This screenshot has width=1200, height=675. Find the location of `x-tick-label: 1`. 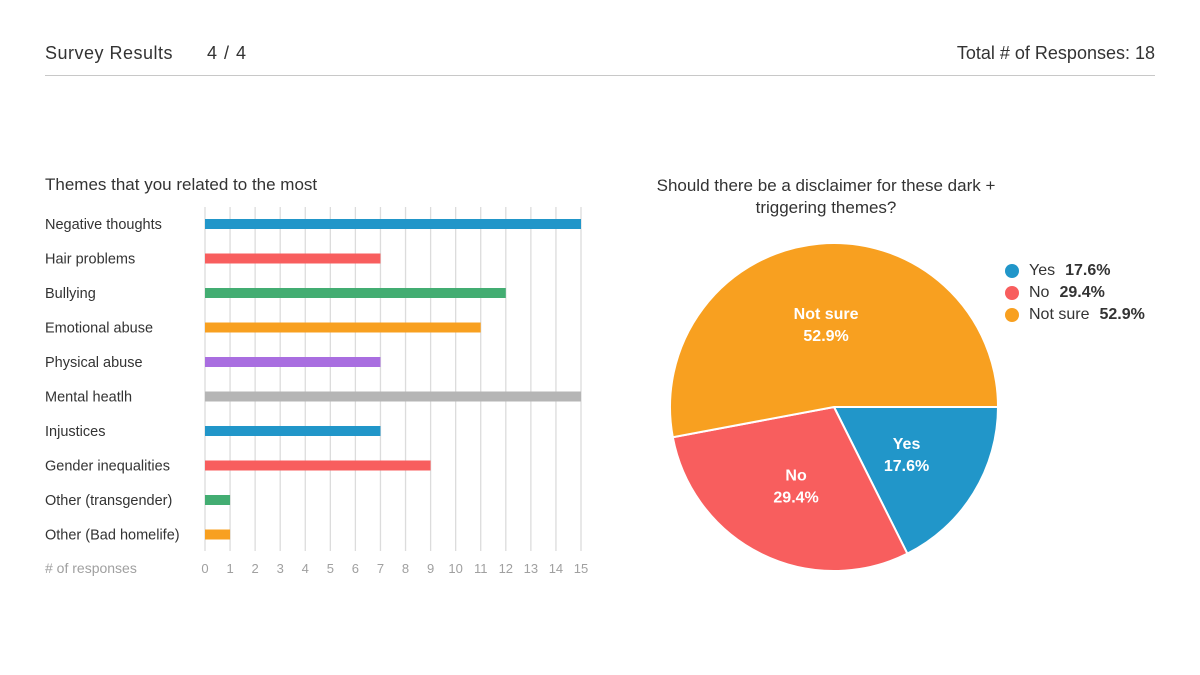

x-tick-label: 1 is located at coordinates (229, 568).